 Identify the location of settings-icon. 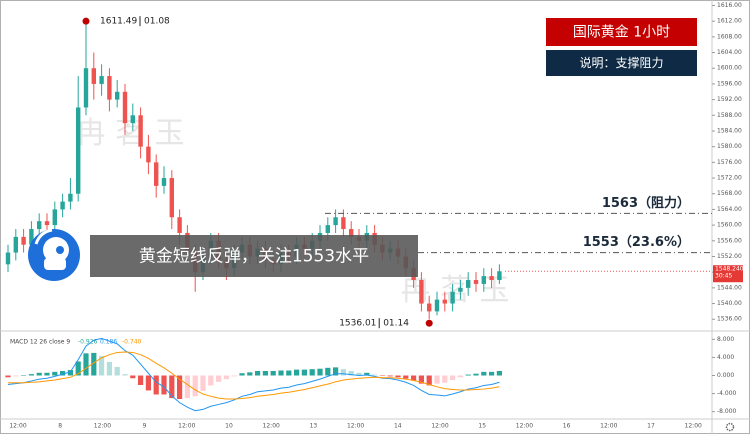
(730, 427).